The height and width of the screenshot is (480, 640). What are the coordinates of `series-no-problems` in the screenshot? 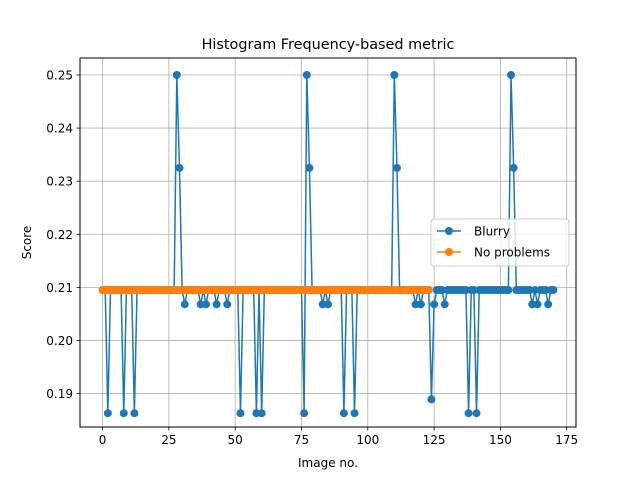 It's located at (265, 290).